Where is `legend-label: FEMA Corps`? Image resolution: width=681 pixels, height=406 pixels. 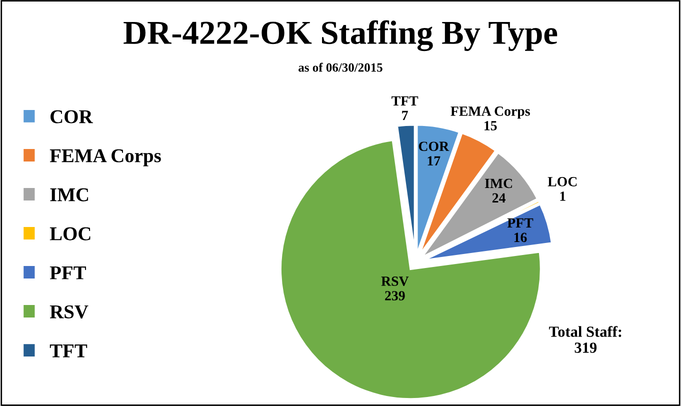 legend-label: FEMA Corps is located at coordinates (105, 157).